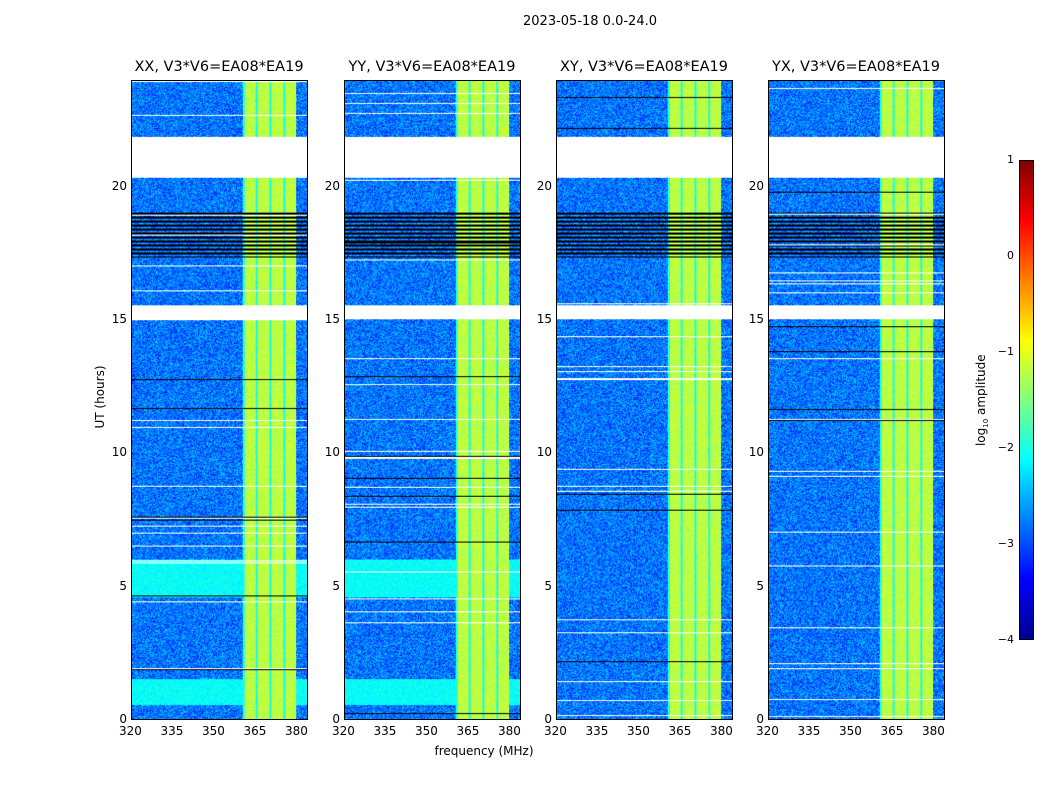 Image resolution: width=1050 pixels, height=800 pixels. I want to click on panel-title: YX, V3*V6=EA08*EA19, so click(855, 67).